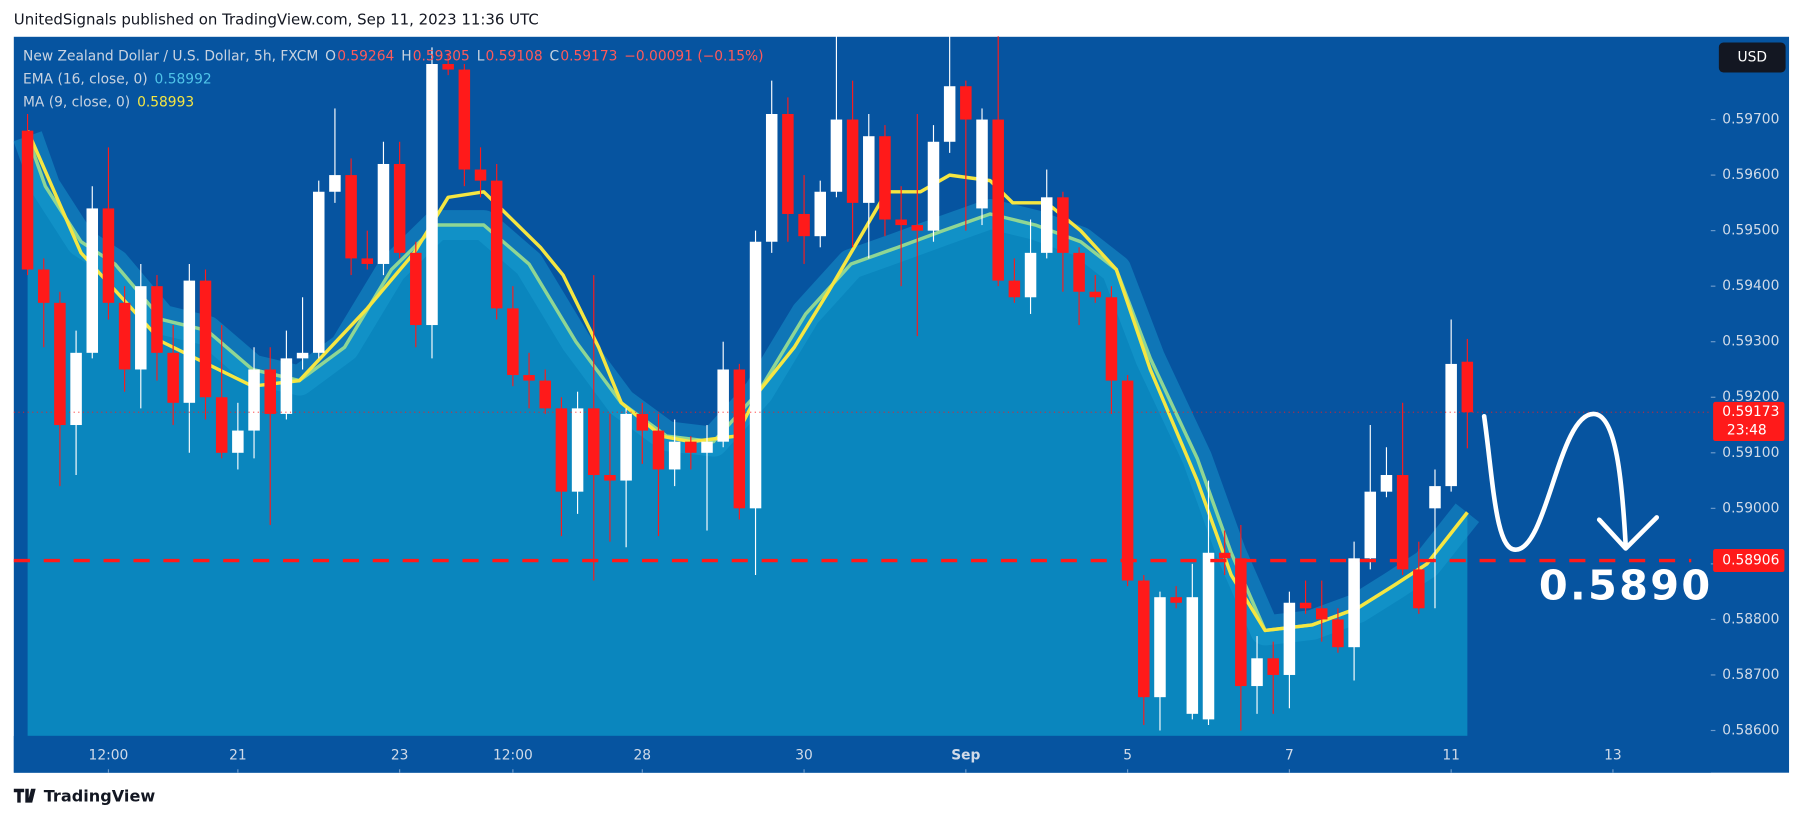 Image resolution: width=1804 pixels, height=821 pixels. I want to click on band-clip, so click(862, 754).